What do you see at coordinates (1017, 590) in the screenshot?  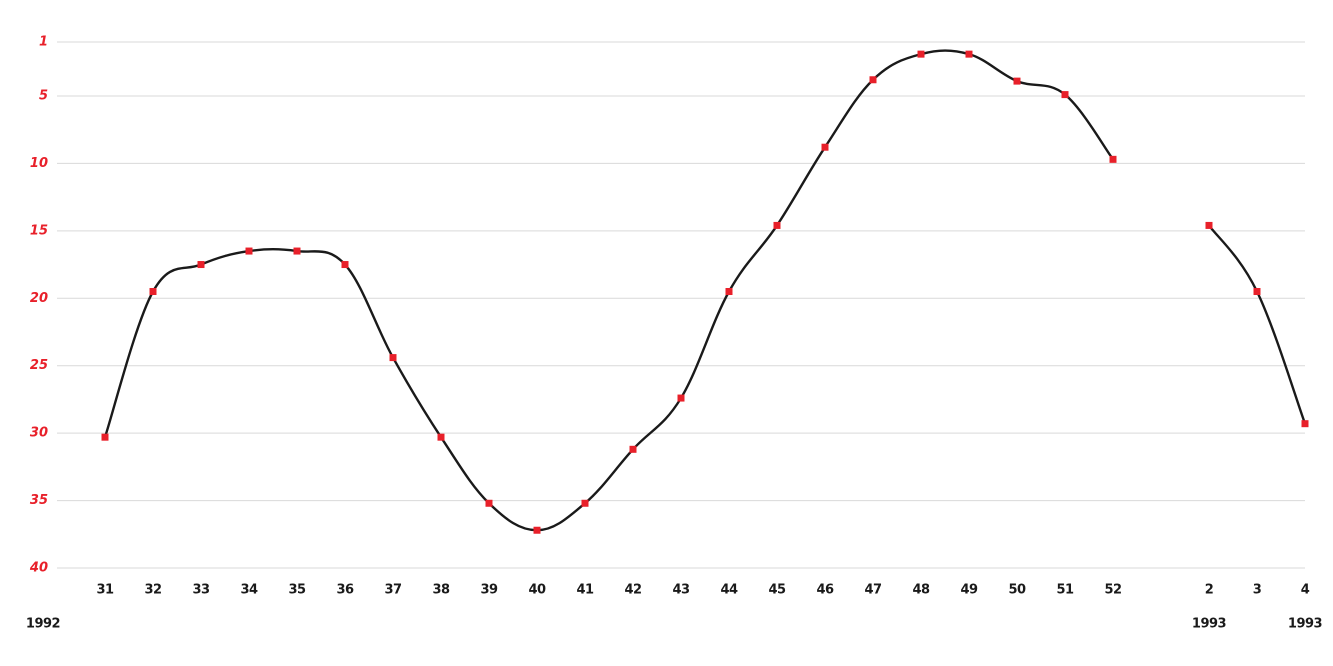 I see `x-tick-label: 50` at bounding box center [1017, 590].